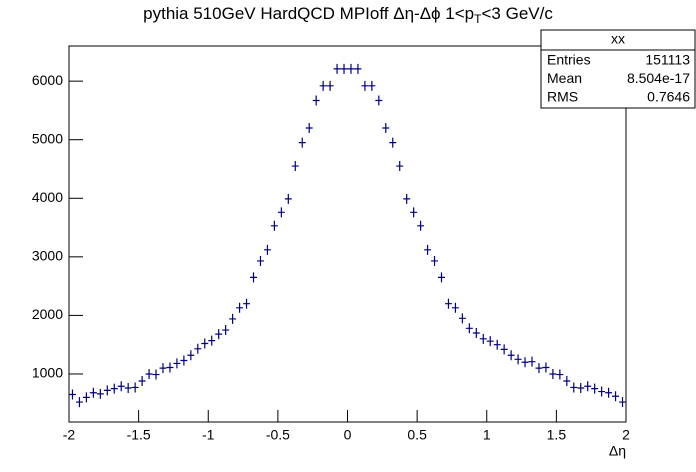 This screenshot has height=472, width=696. I want to click on stats-label: Mean, so click(564, 78).